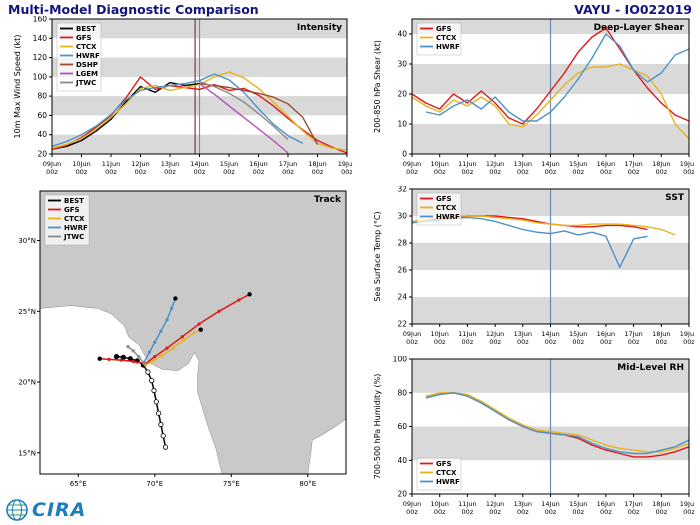 This screenshot has width=700, height=525. I want to click on svg-text: Mid-Level RH, so click(650, 368).